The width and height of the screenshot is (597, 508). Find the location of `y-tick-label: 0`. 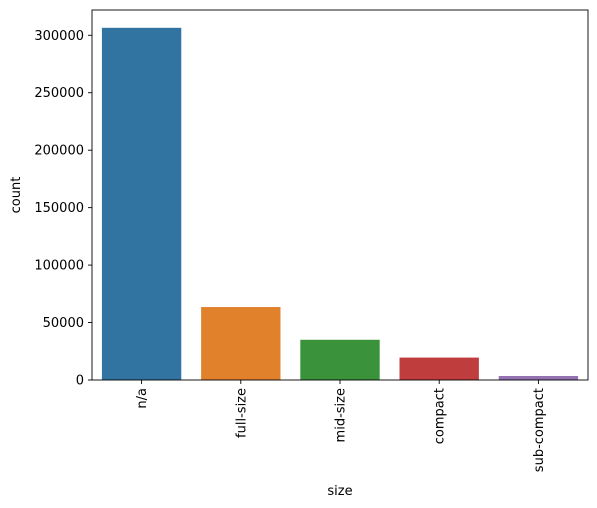

y-tick-label: 0 is located at coordinates (80, 381).